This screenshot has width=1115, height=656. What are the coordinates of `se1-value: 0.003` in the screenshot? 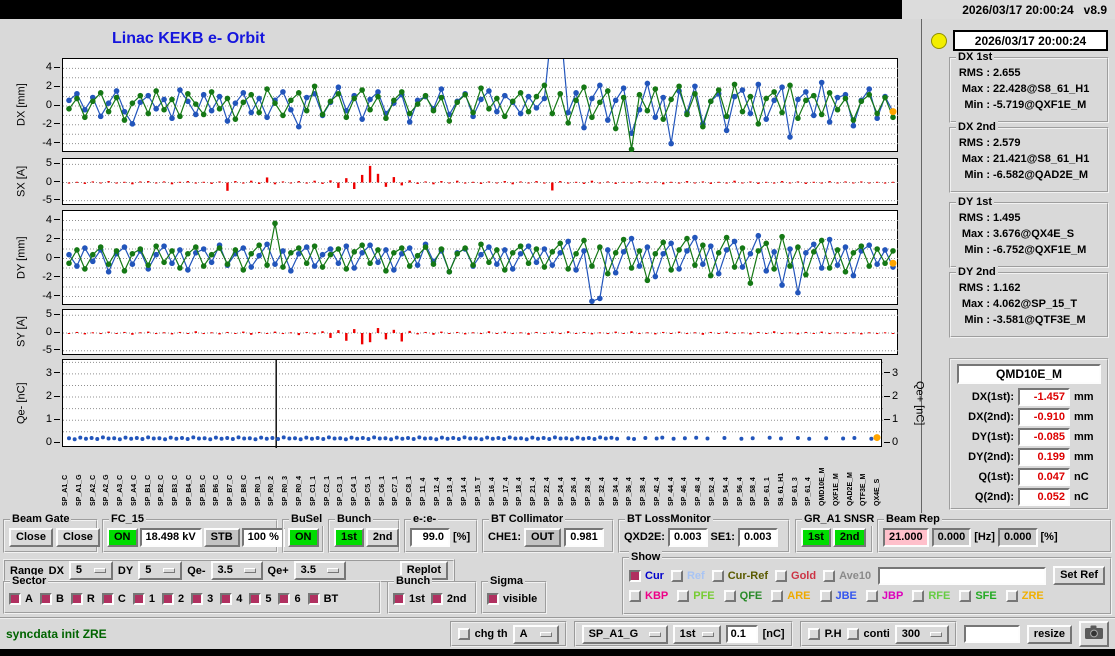 It's located at (757, 537).